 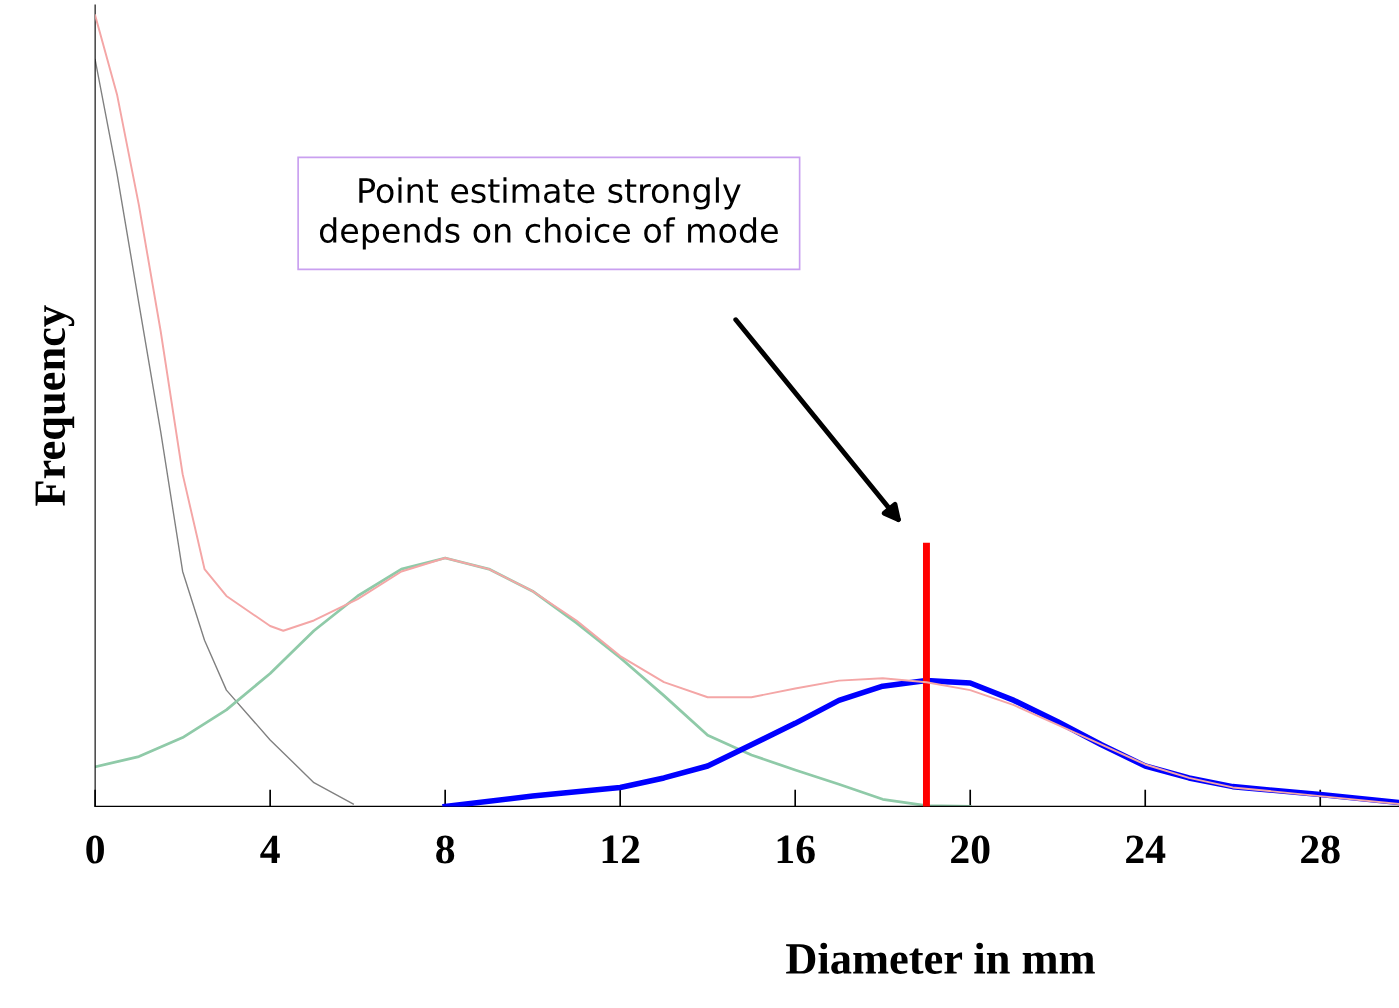 I want to click on x-tick-label: 24, so click(x=1146, y=849).